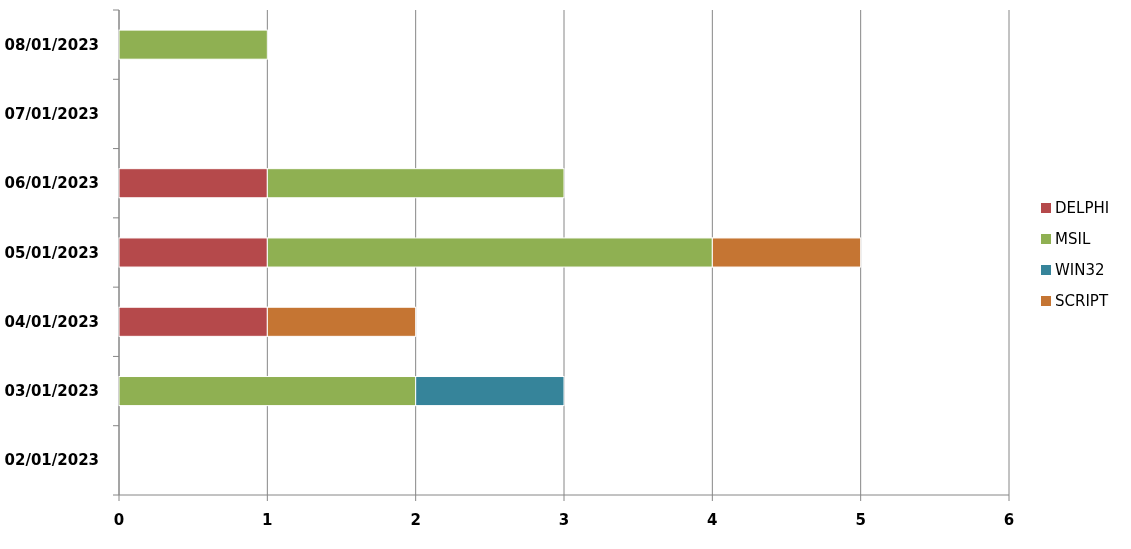 Image resolution: width=1131 pixels, height=549 pixels. Describe the element at coordinates (1082, 301) in the screenshot. I see `legend-label: SCRIPT` at that location.